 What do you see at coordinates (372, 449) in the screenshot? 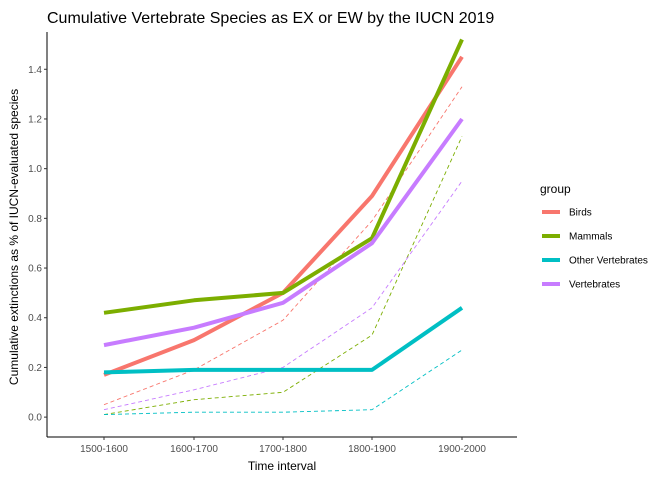
I see `x-tick-label: 1800-1900` at bounding box center [372, 449].